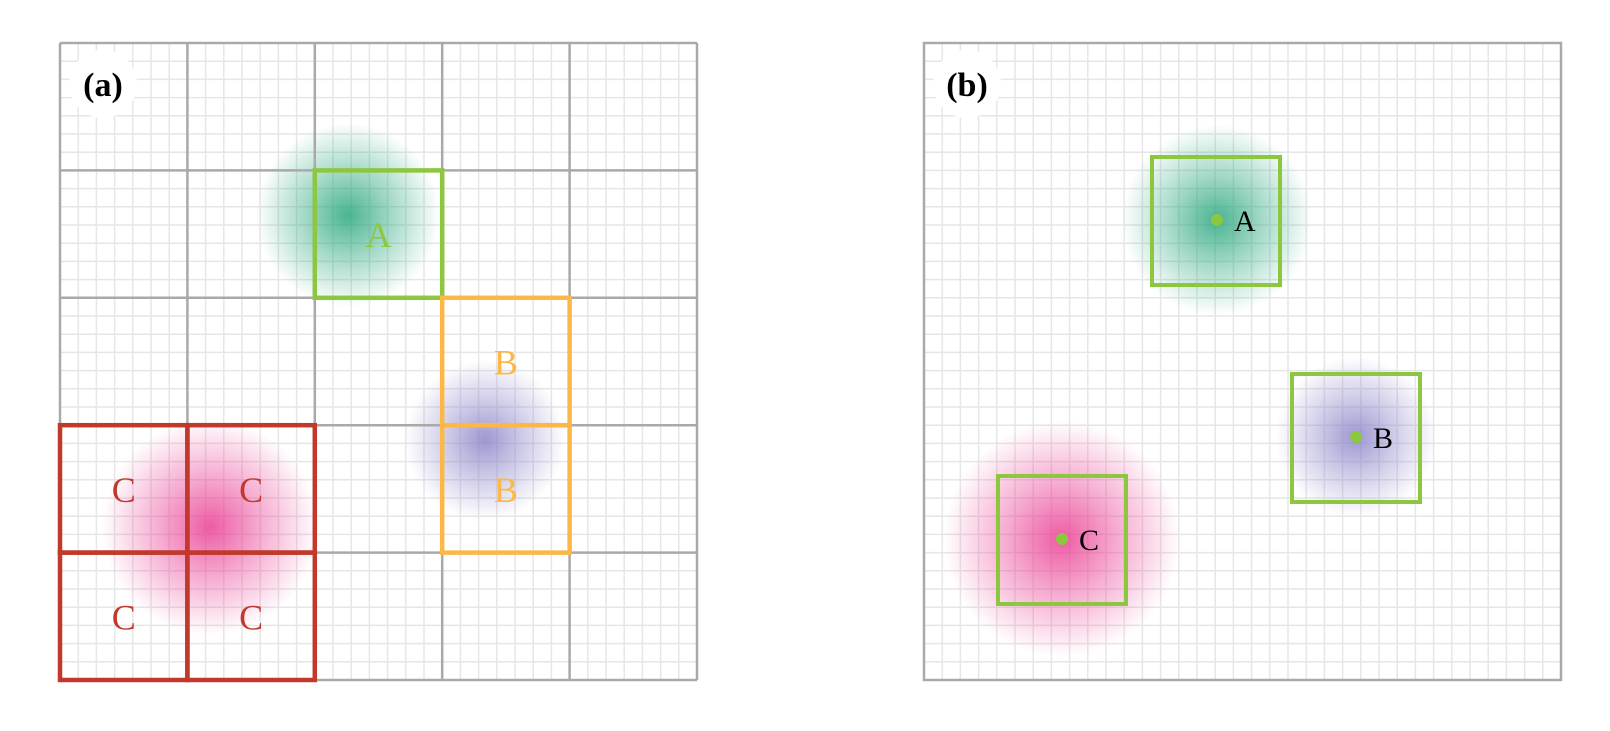  I want to click on center-point-b, so click(1356, 437).